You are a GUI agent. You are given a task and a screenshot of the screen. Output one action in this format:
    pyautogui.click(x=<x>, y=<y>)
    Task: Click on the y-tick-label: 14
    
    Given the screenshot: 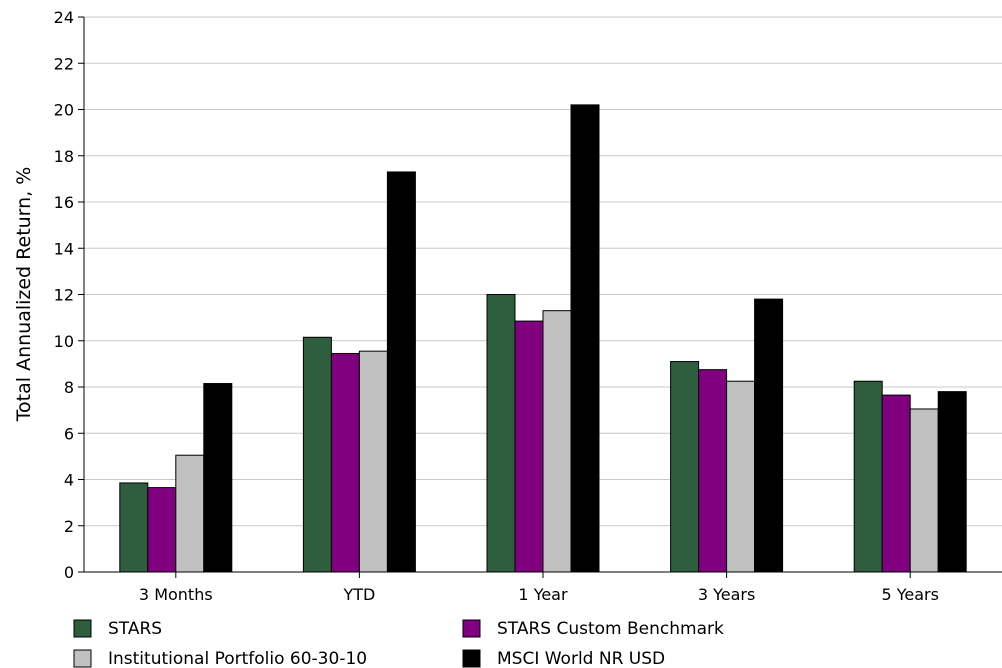 What is the action you would take?
    pyautogui.click(x=64, y=248)
    